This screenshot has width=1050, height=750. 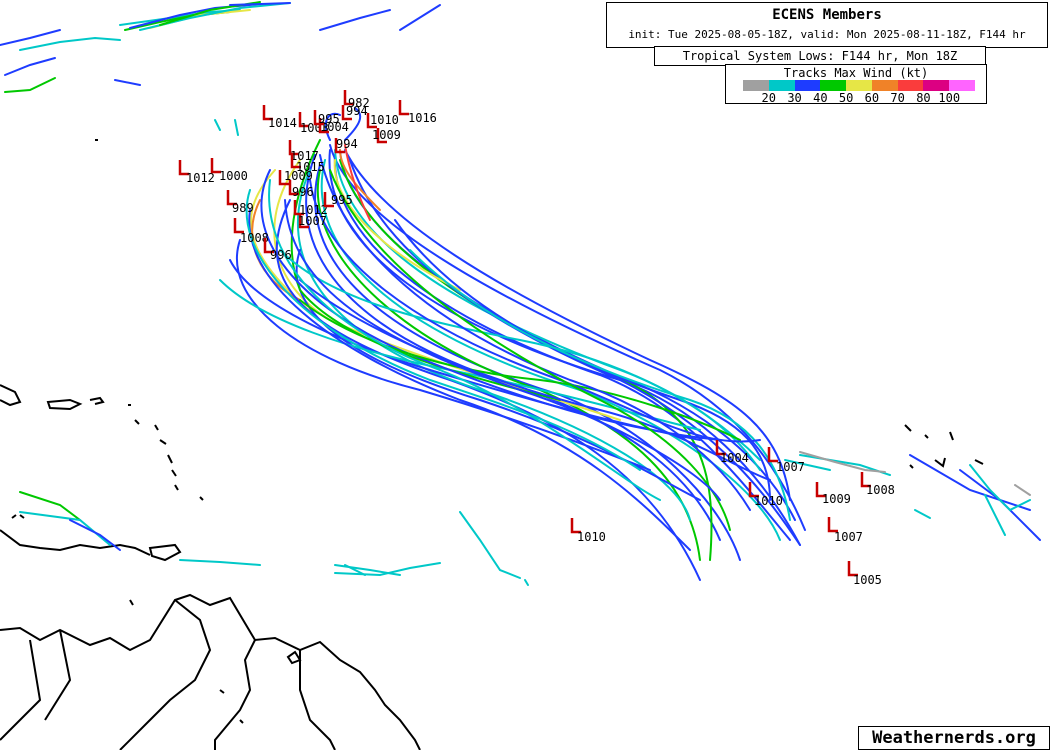 What do you see at coordinates (944, 446) in the screenshot?
I see `azores-islands` at bounding box center [944, 446].